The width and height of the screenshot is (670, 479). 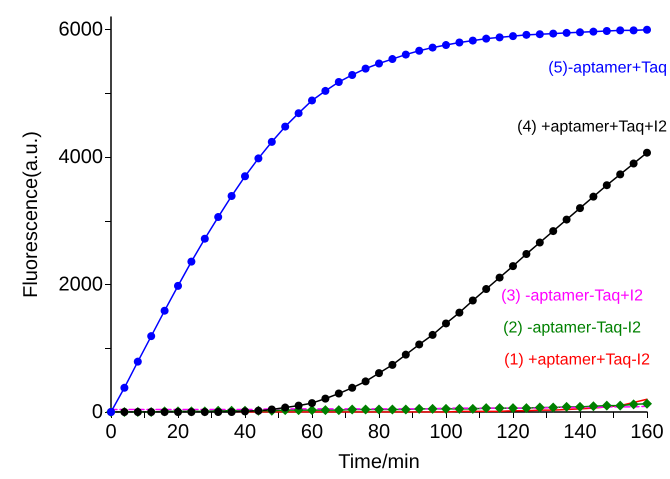 I want to click on x-tick-label: 100, so click(x=446, y=432).